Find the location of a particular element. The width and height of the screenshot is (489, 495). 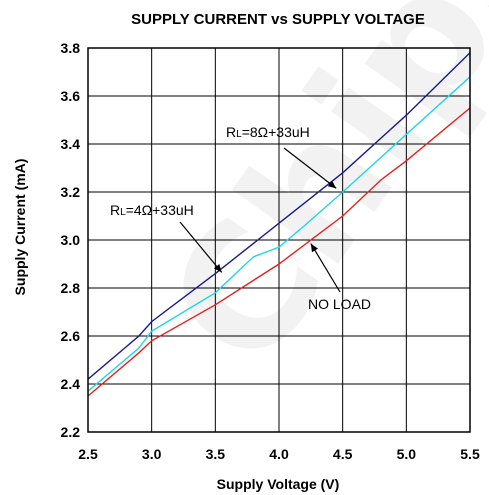

y-axis-label: Supply Current (mA) is located at coordinates (20, 227).